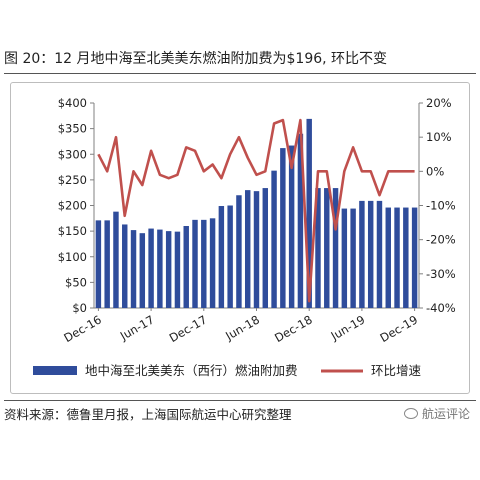 The width and height of the screenshot is (480, 480). Describe the element at coordinates (293, 328) in the screenshot. I see `x-tick-label: Dec-18` at that location.